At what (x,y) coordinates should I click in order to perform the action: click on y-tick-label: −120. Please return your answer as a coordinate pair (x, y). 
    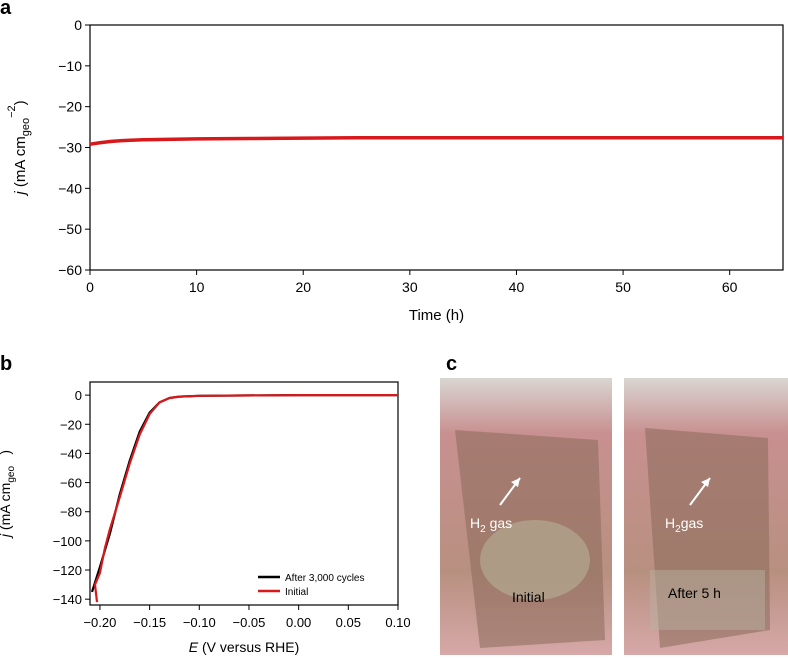
    Looking at the image, I should click on (67, 570).